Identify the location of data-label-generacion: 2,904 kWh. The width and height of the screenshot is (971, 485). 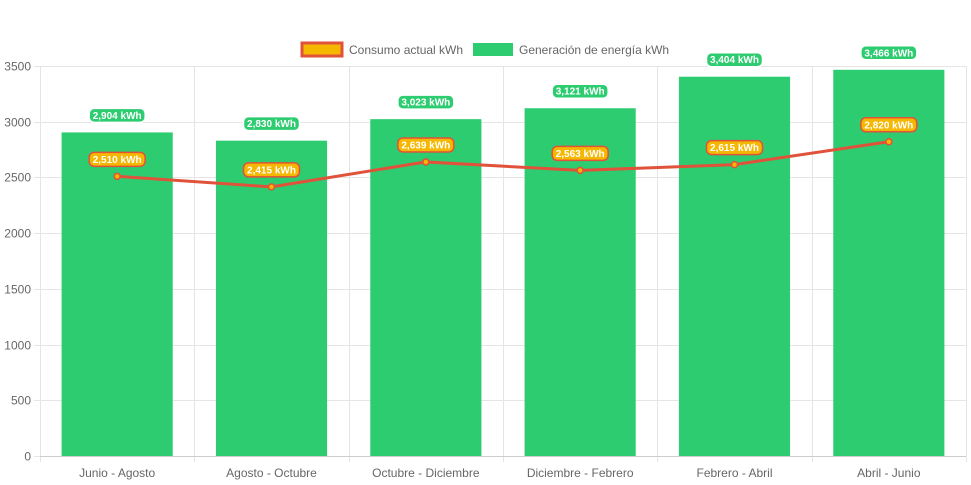
(117, 116).